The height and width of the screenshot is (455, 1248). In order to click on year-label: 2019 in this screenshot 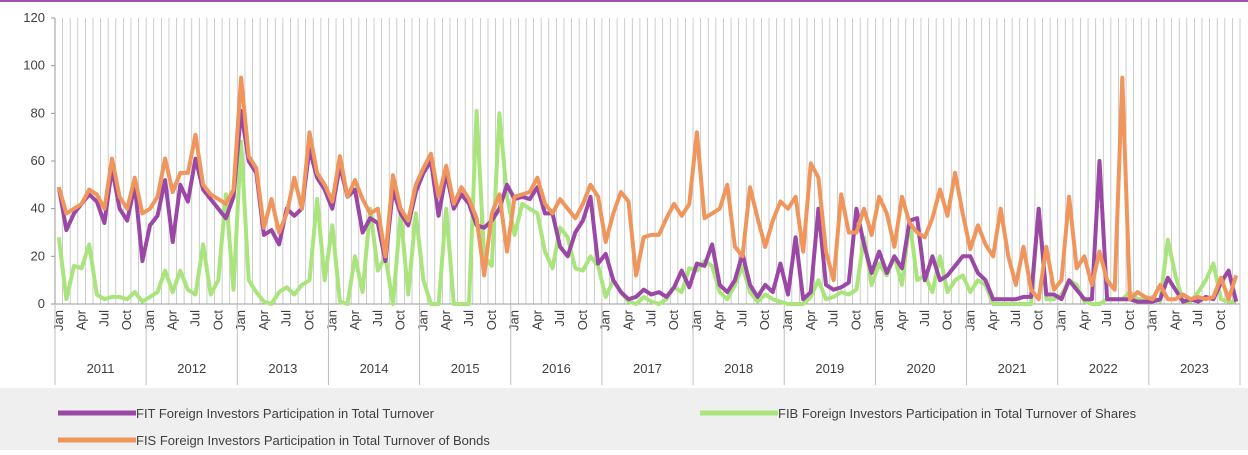, I will do `click(829, 368)`.